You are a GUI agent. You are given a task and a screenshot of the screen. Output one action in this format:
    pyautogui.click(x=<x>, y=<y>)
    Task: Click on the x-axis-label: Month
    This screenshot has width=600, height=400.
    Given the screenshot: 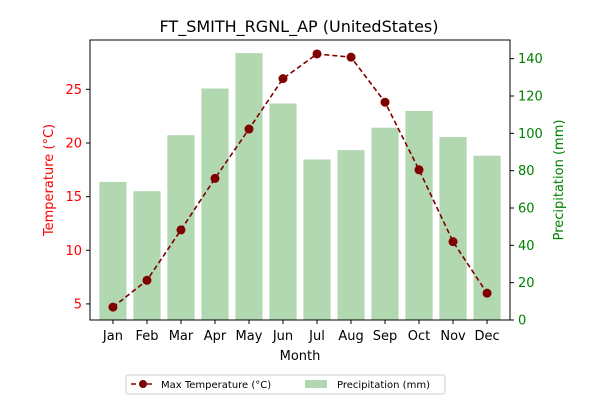 What is the action you would take?
    pyautogui.click(x=300, y=356)
    